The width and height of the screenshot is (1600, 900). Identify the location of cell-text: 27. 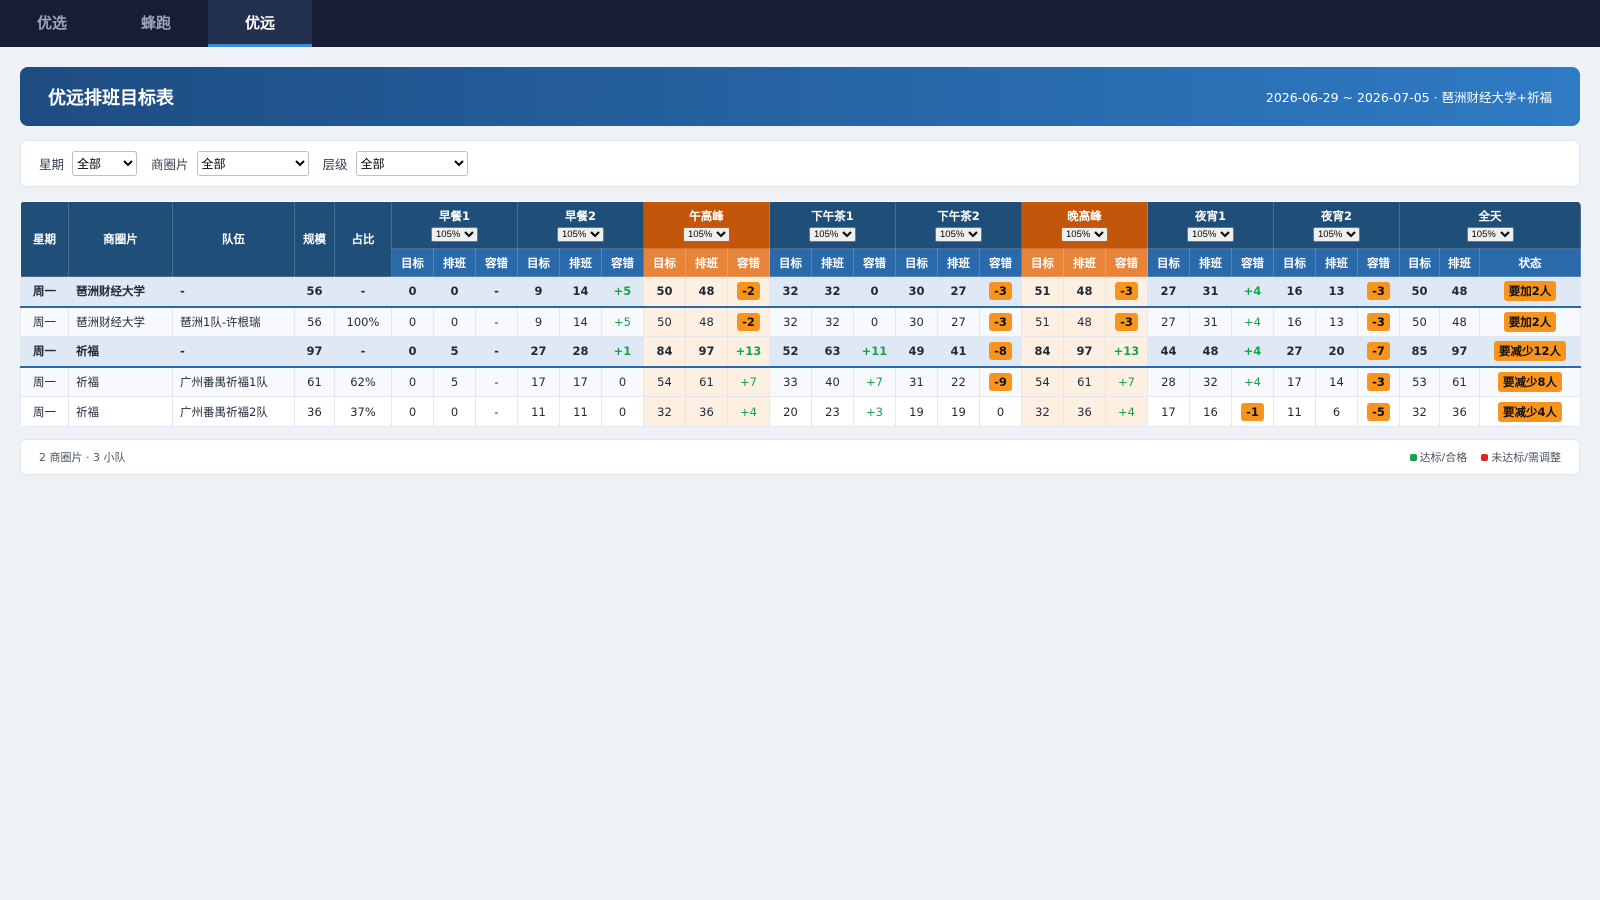
(538, 351).